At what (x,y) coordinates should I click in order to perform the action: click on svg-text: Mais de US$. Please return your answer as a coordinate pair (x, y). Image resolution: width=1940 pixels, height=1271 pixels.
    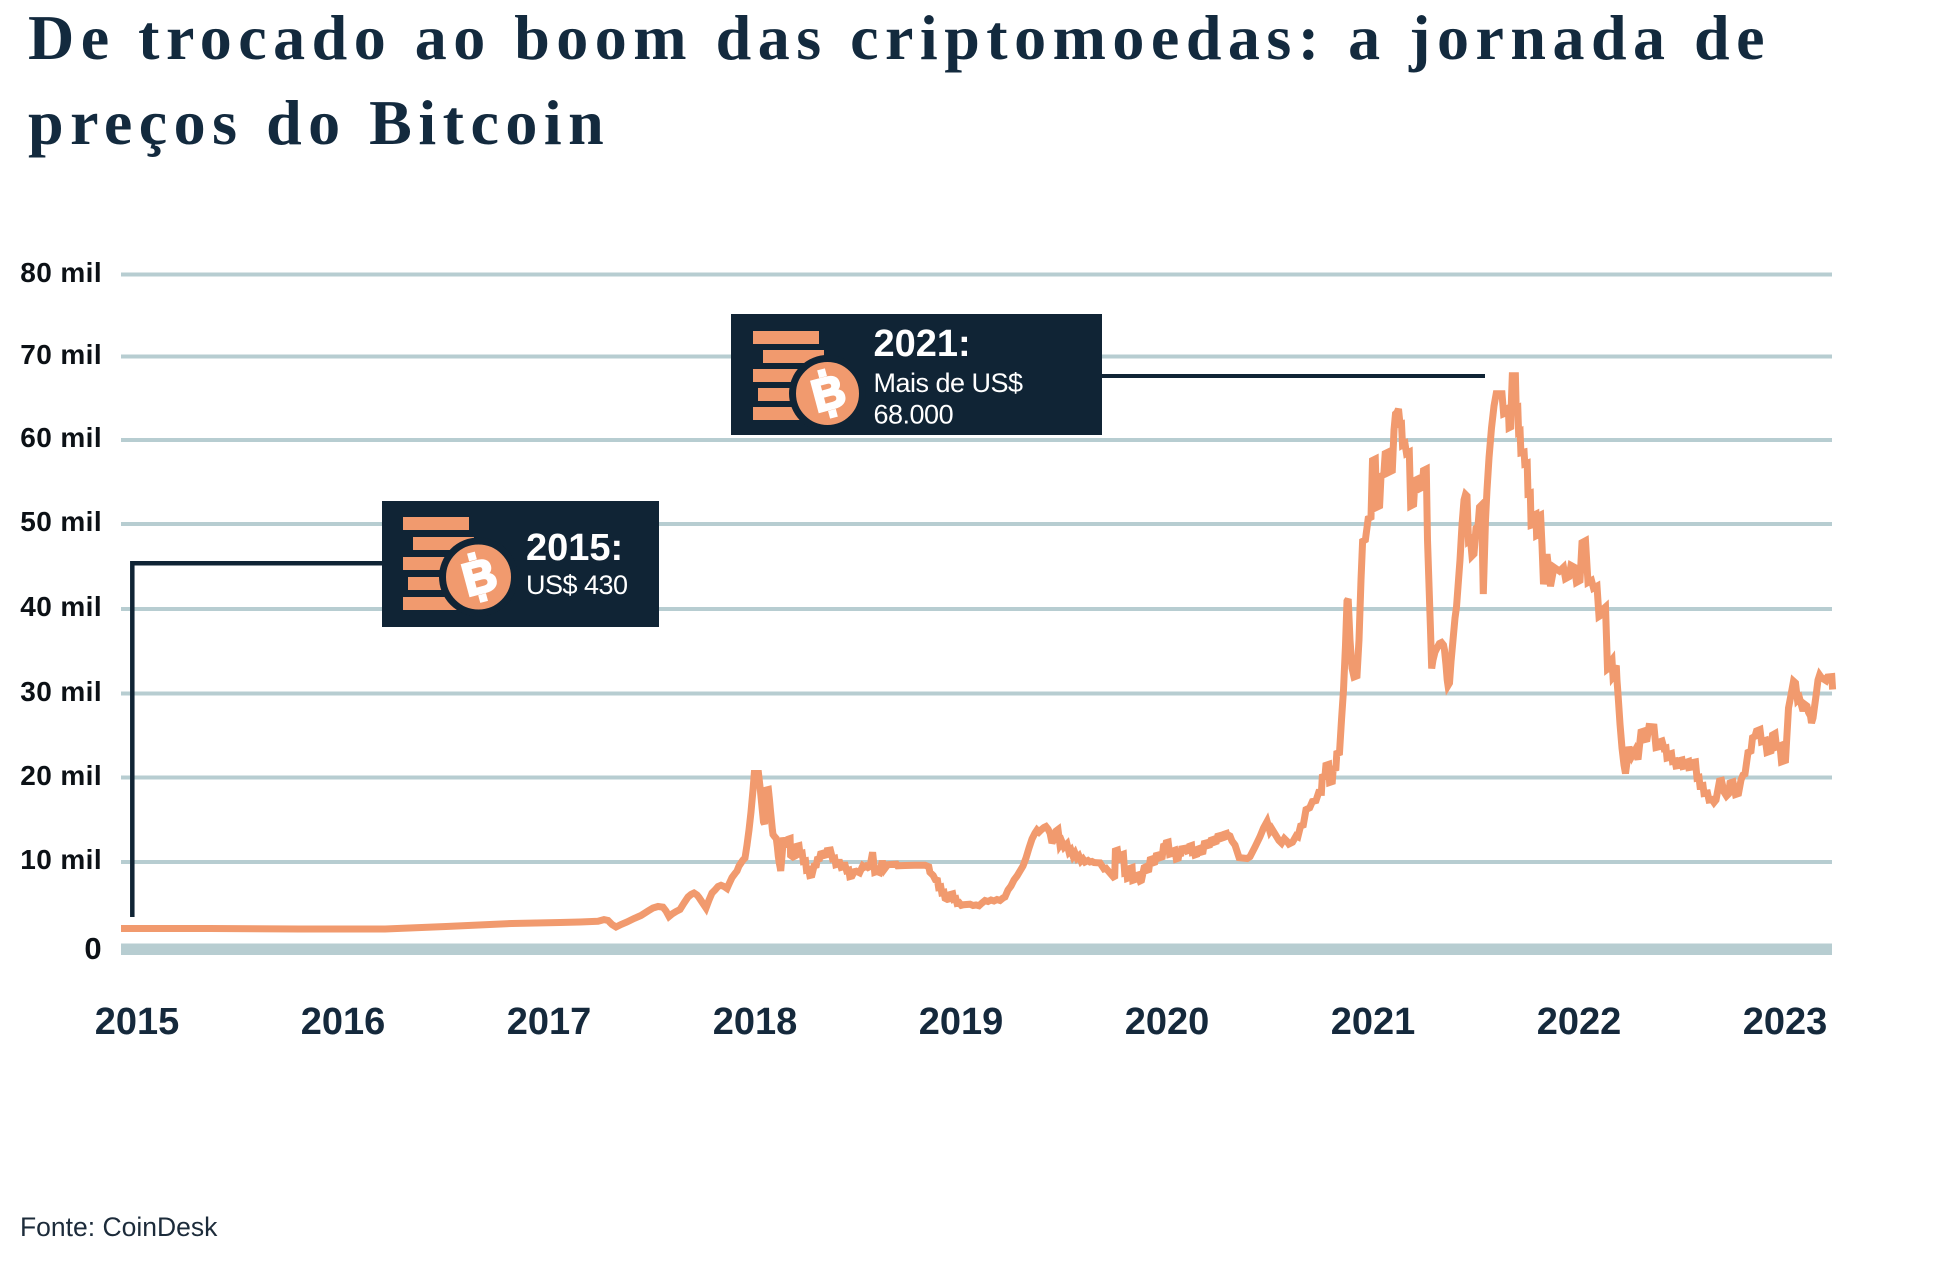
    Looking at the image, I should click on (949, 383).